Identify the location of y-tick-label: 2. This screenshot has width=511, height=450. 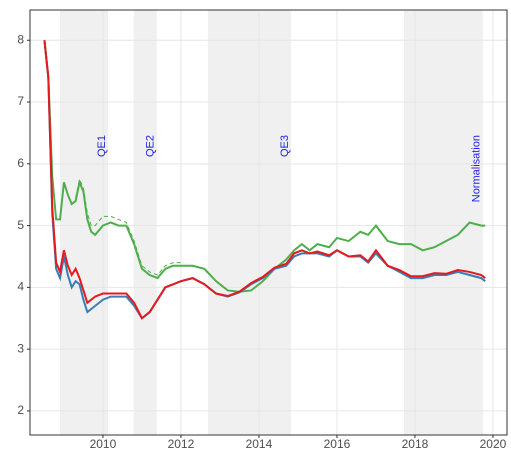
(20, 410).